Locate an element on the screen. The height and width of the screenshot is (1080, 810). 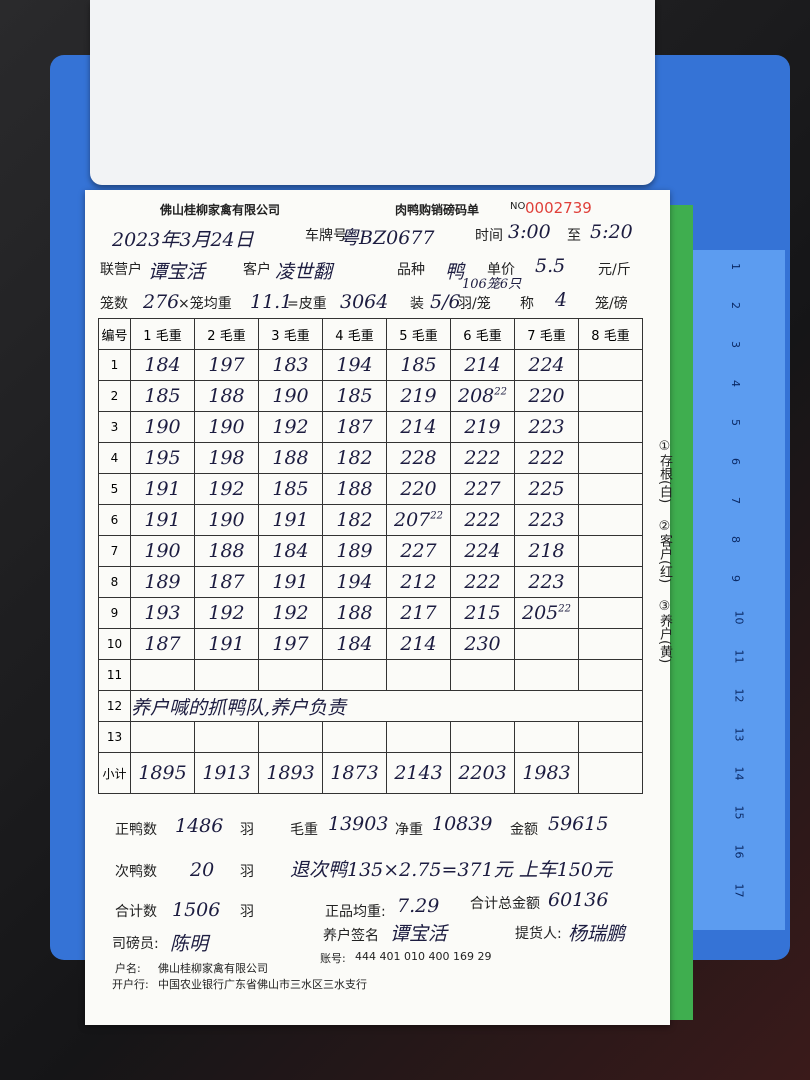
table-row: 6 191 190 191 182 20722 222 223 is located at coordinates (370, 520).